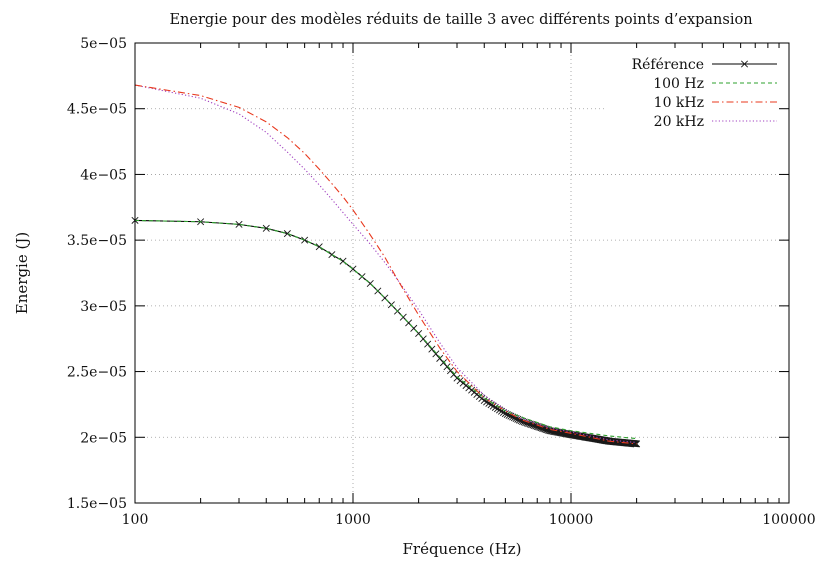 The image size is (822, 562). I want to click on y-tick-label: 3e−05, so click(103, 307).